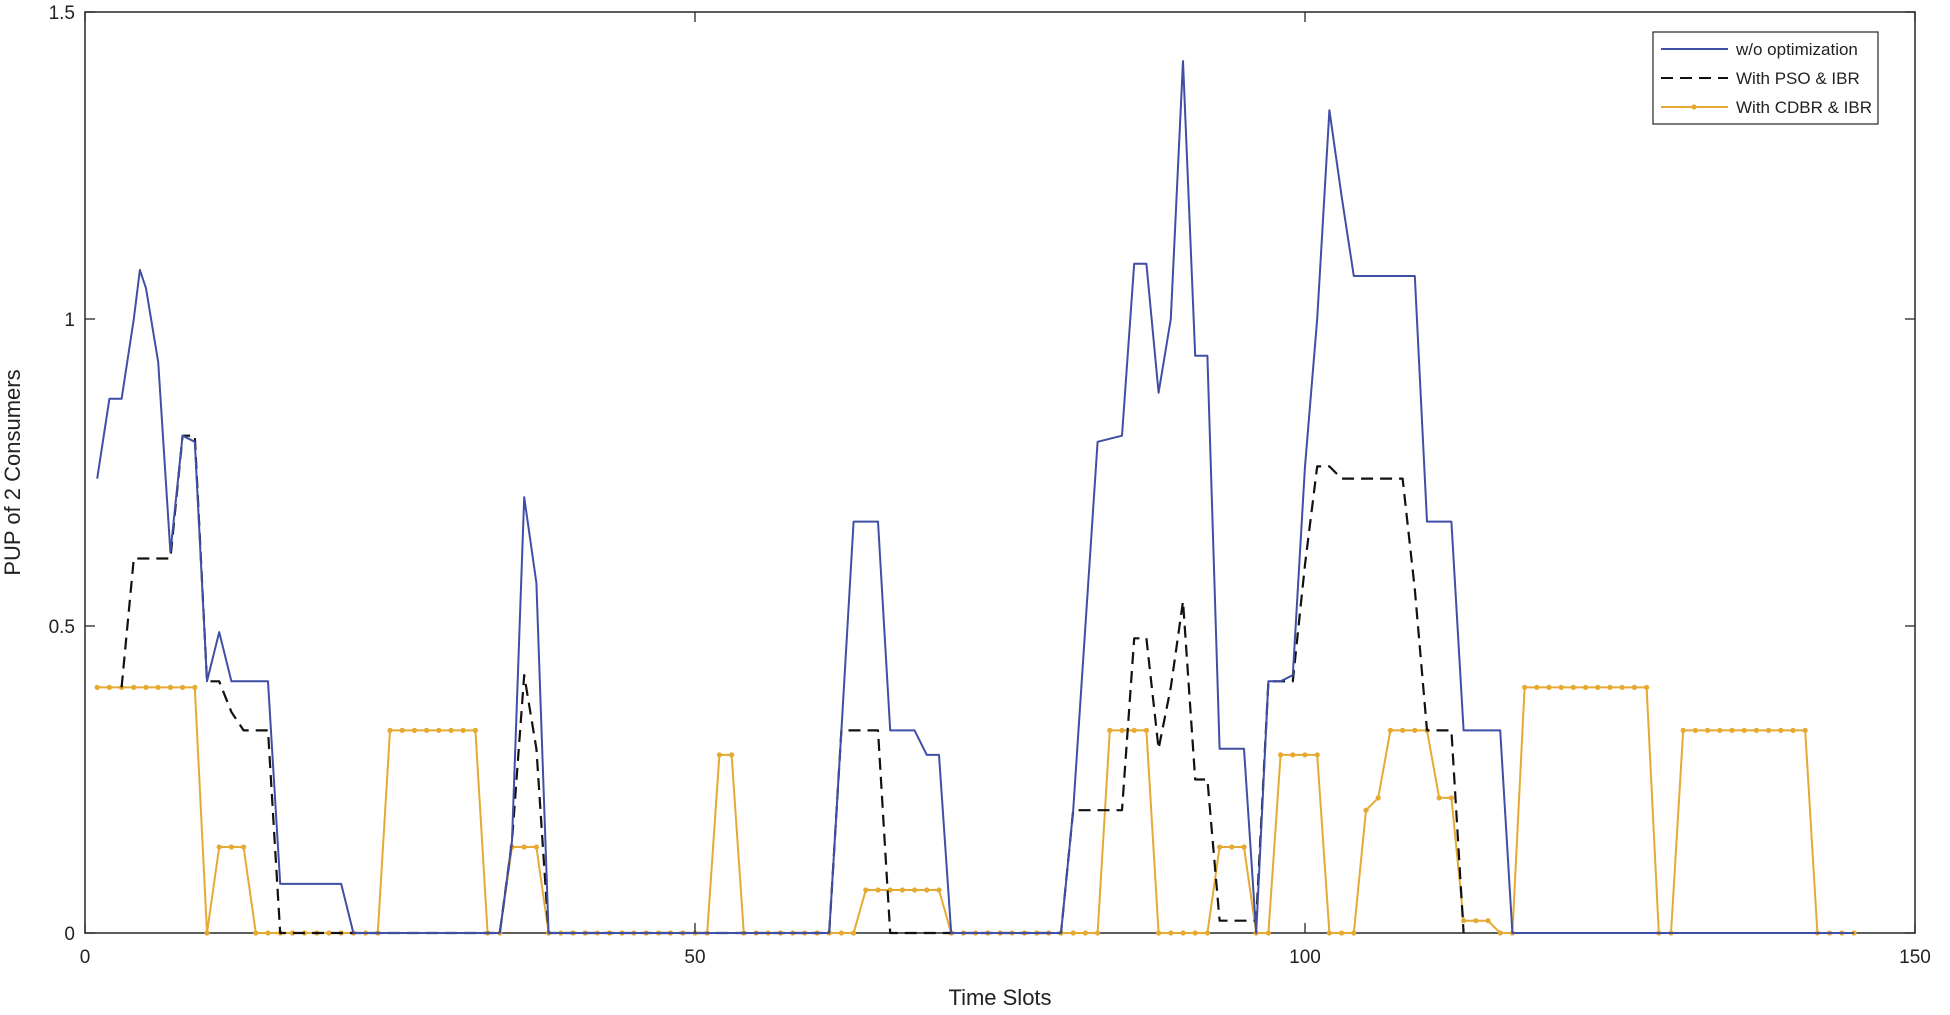 Image resolution: width=1950 pixels, height=1015 pixels. I want to click on y-tick-label: 1.5, so click(62, 13).